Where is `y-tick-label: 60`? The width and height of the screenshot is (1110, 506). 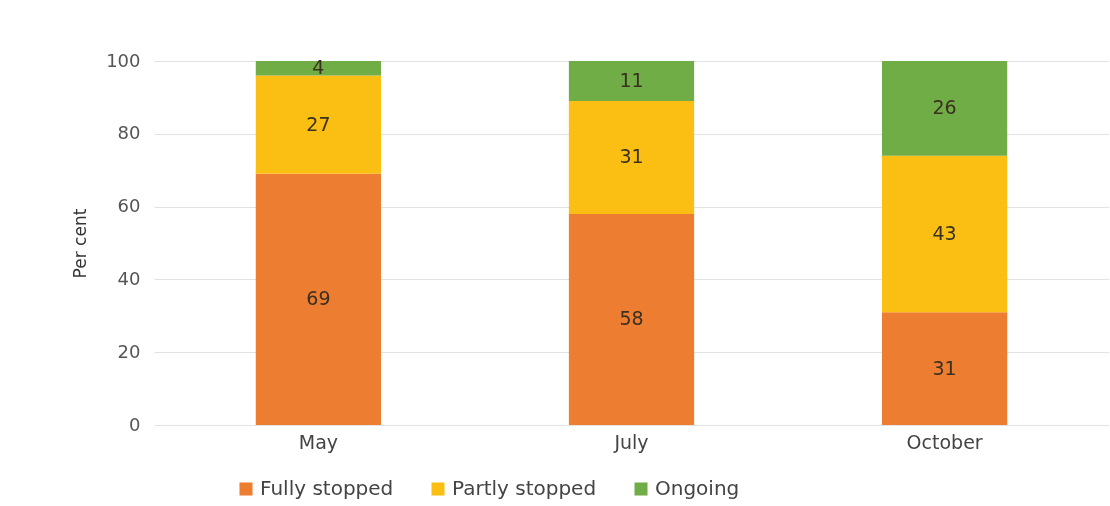
y-tick-label: 60 is located at coordinates (129, 206).